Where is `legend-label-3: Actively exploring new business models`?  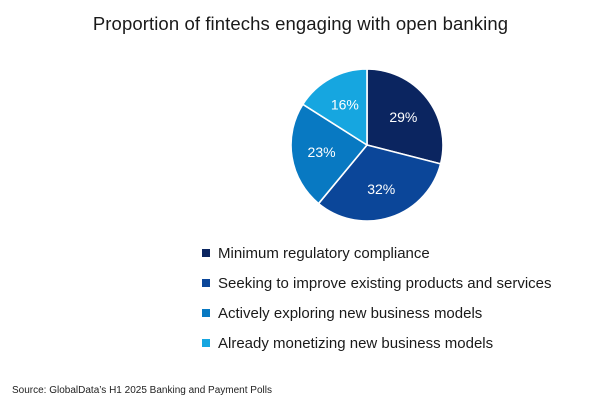
legend-label-3: Actively exploring new business models is located at coordinates (350, 313).